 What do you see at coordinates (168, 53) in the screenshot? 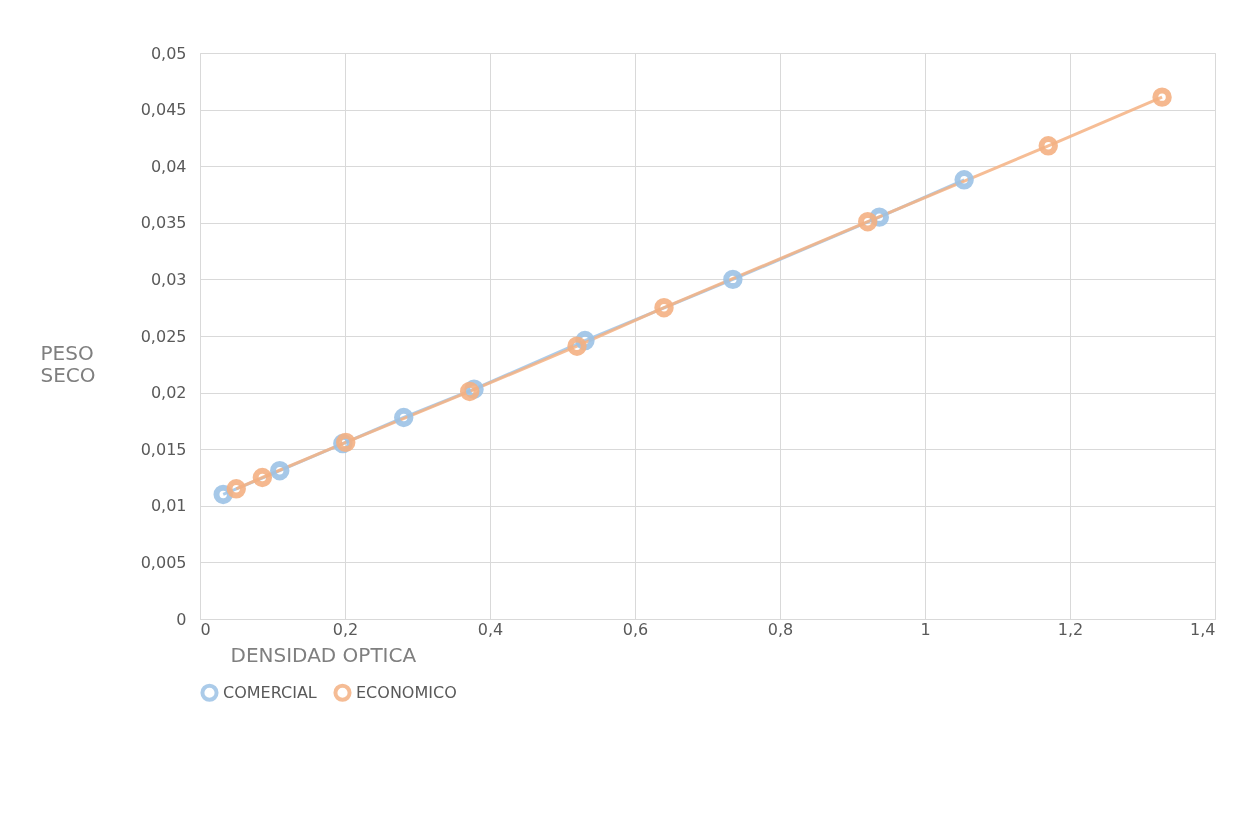
I see `y-tick-label: 0,05` at bounding box center [168, 53].